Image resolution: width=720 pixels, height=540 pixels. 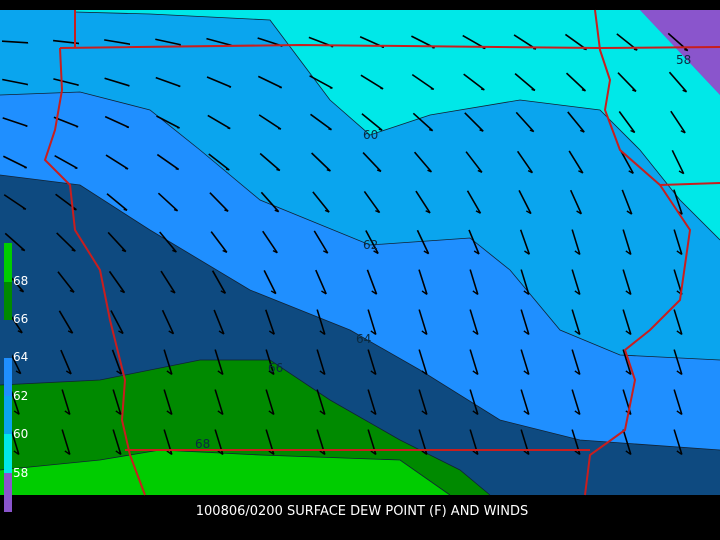 What do you see at coordinates (202, 444) in the screenshot?
I see `contour-label: 68` at bounding box center [202, 444].